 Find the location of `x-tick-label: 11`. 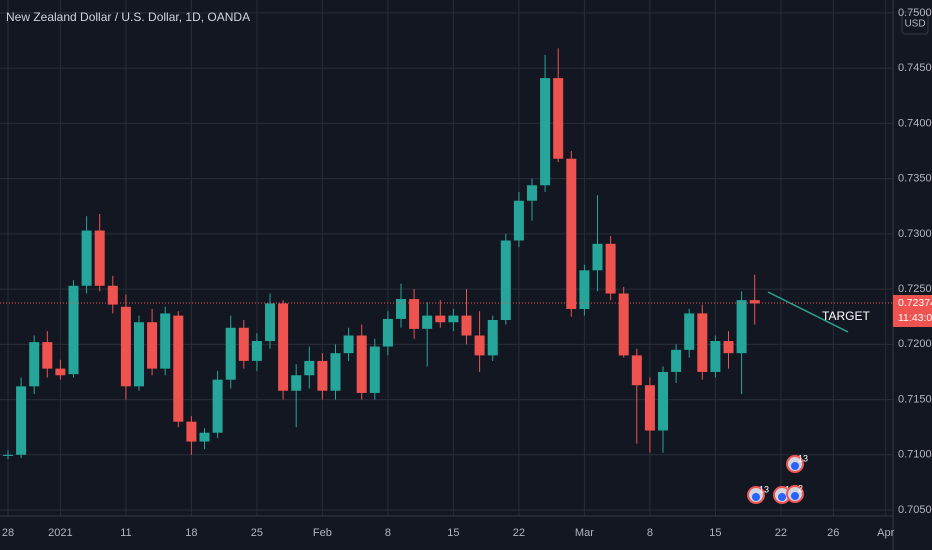

x-tick-label: 11 is located at coordinates (125, 533).